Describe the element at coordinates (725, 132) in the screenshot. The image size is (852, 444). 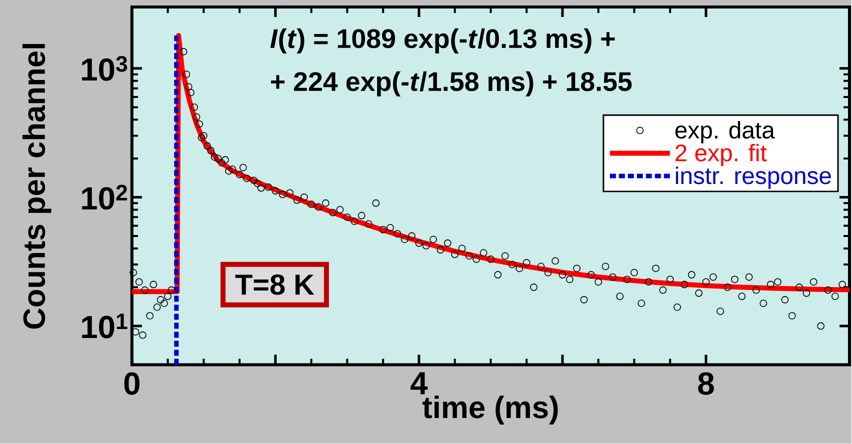
I see `legend-label: exp. data` at that location.